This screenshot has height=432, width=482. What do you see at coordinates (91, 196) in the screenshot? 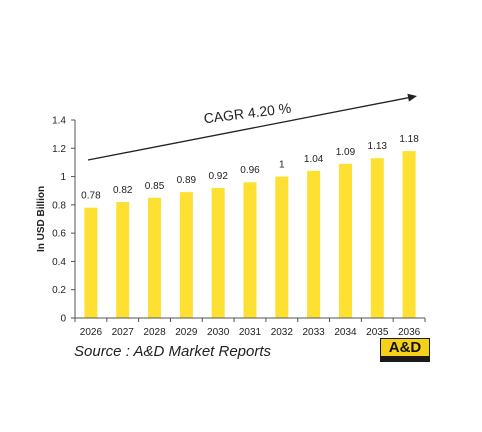
I see `bar-value-label: 0.78` at bounding box center [91, 196].